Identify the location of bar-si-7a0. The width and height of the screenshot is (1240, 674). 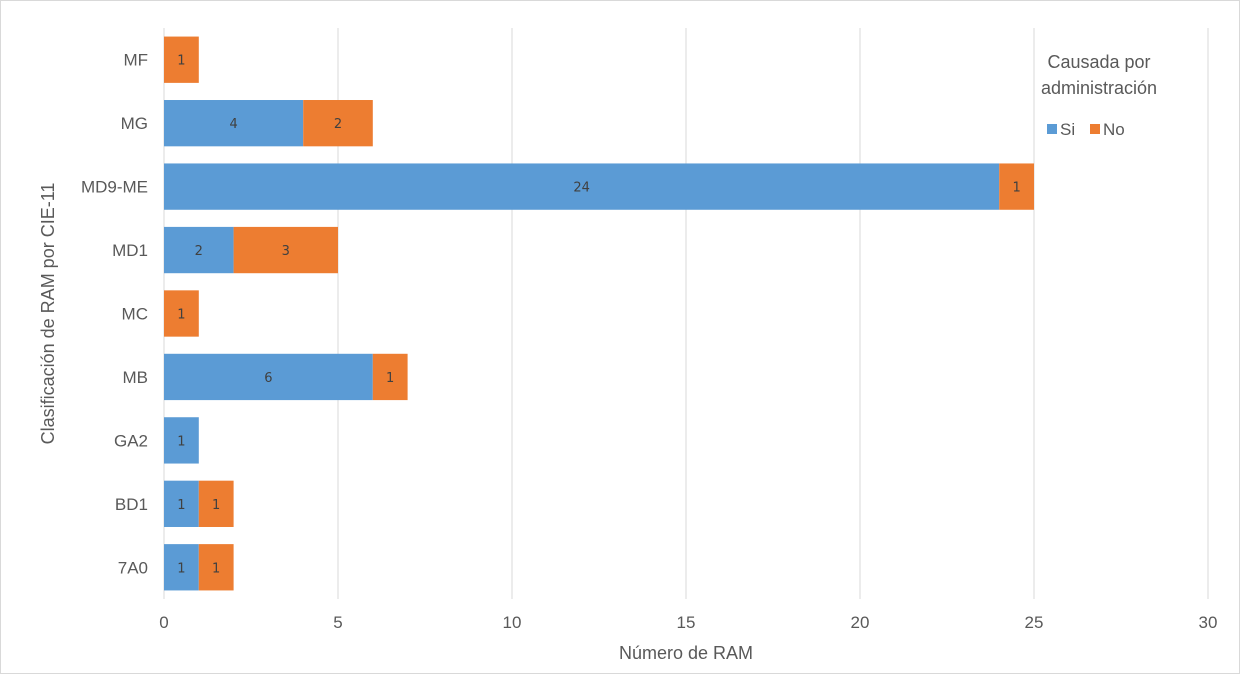
(181, 567).